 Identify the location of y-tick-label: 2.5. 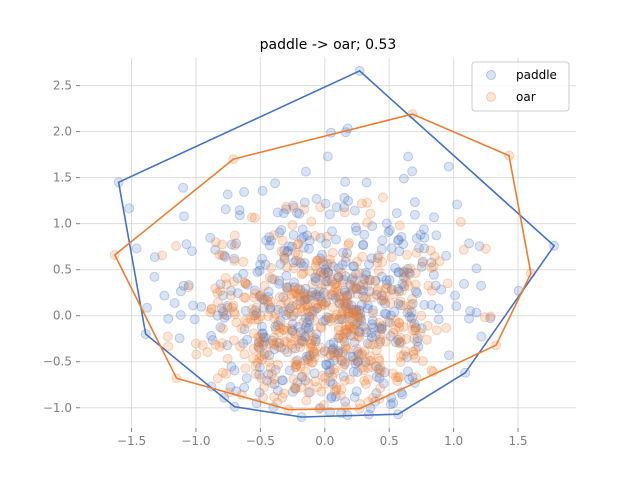
(62, 86).